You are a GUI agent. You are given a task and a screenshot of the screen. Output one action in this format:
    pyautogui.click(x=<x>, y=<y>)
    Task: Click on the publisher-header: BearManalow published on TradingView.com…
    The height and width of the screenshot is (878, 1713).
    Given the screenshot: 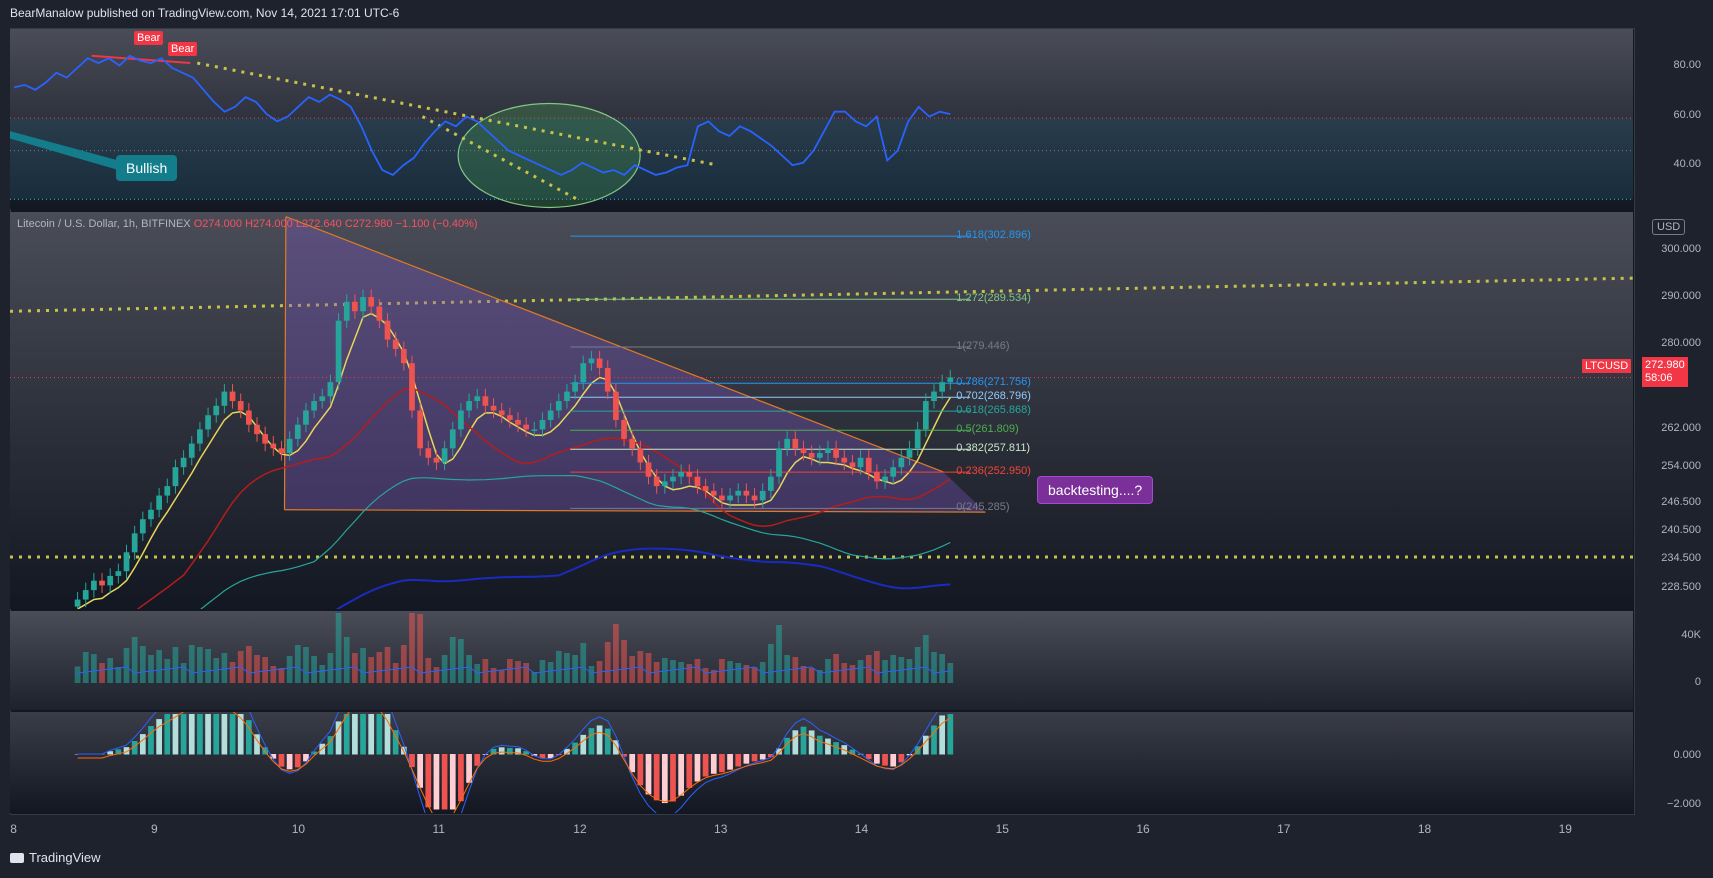 What is the action you would take?
    pyautogui.click(x=205, y=13)
    